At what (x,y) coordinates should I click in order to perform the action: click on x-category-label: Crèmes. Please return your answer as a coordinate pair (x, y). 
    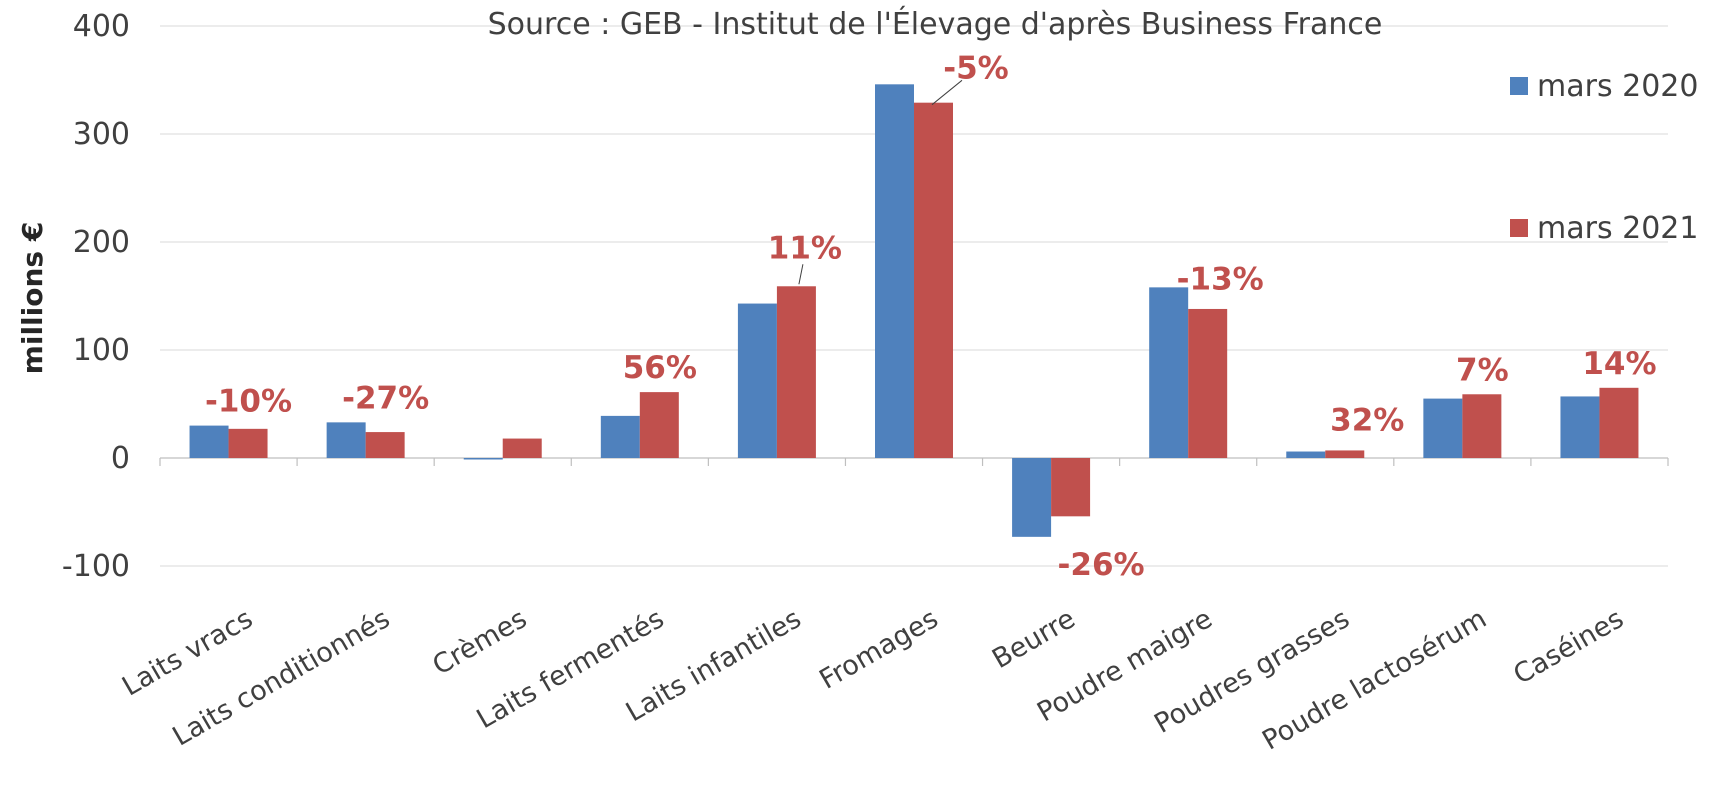
    Looking at the image, I should click on (480, 642).